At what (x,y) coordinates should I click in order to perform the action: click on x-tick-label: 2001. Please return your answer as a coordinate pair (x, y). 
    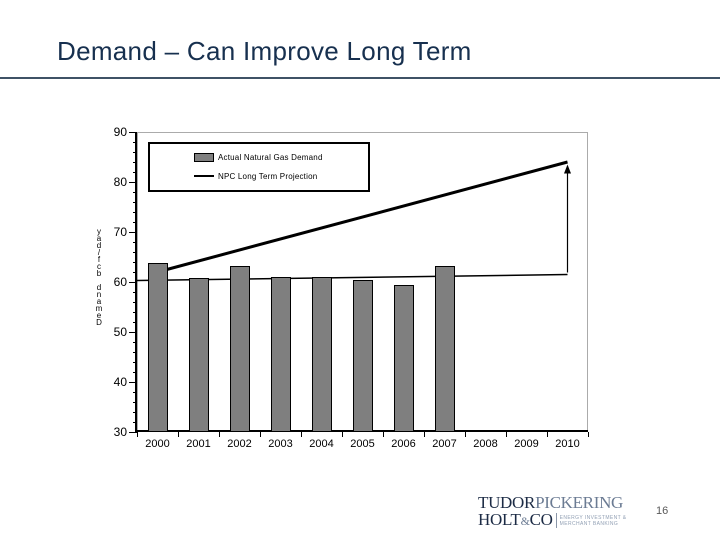
    Looking at the image, I should click on (198, 444).